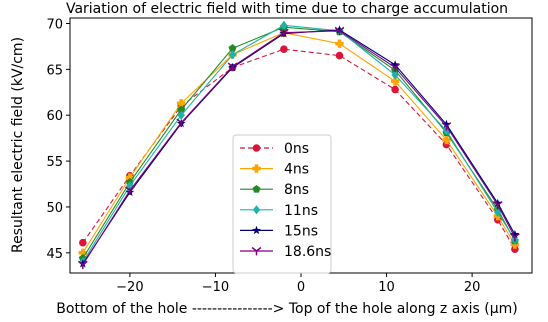 This screenshot has width=548, height=322. I want to click on legend-label: 18.6ns, so click(307, 252).